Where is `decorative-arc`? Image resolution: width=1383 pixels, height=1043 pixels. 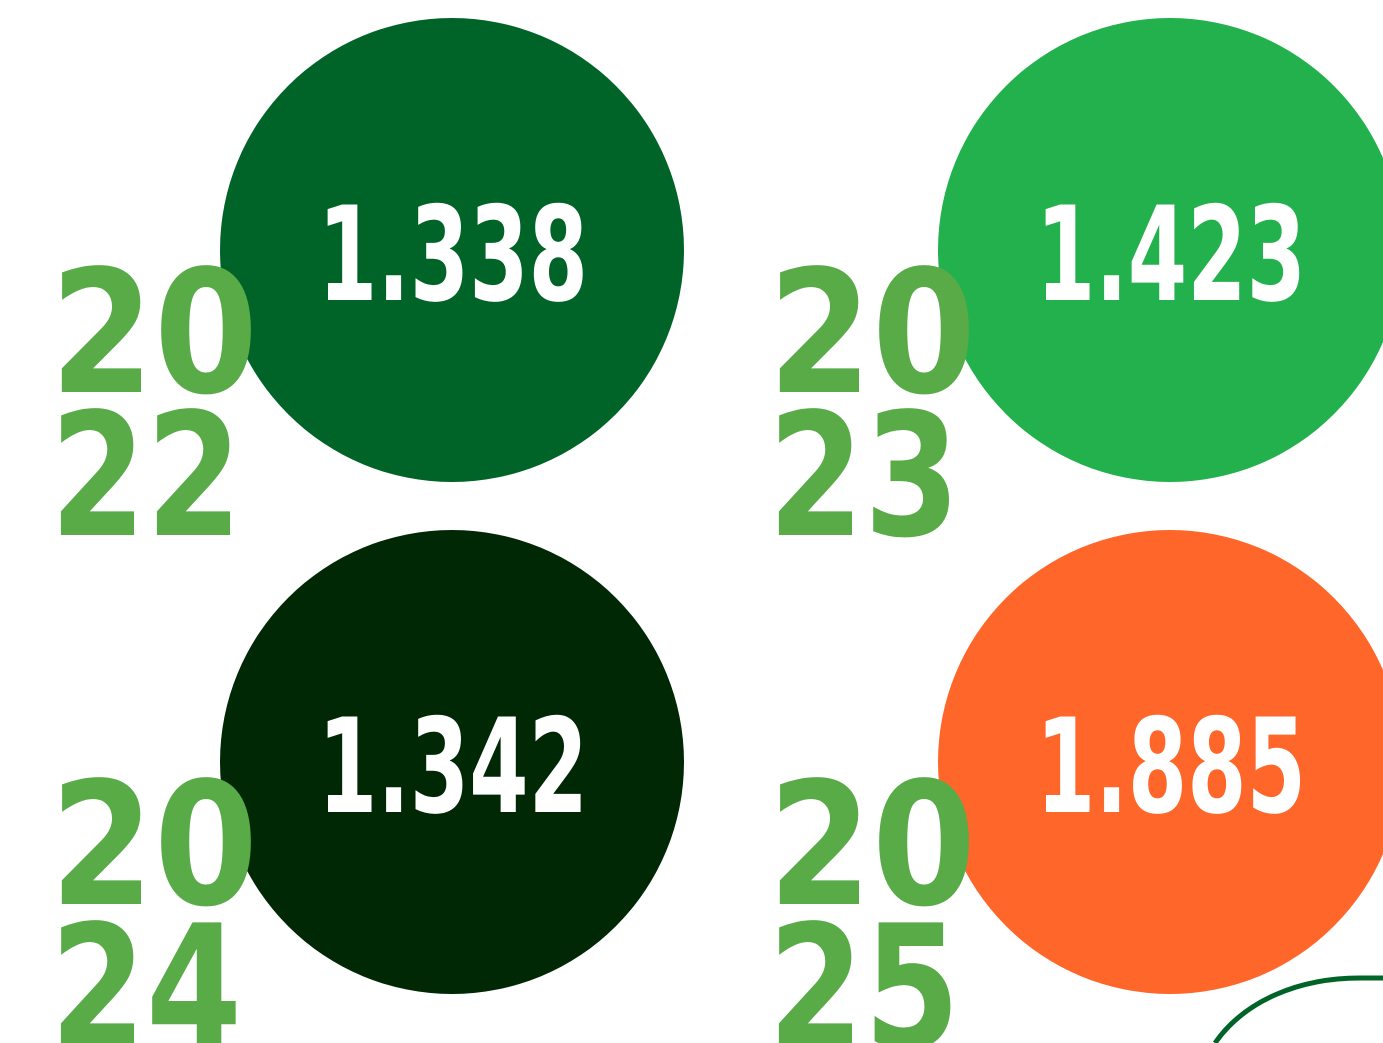 decorative-arc is located at coordinates (1297, 1009).